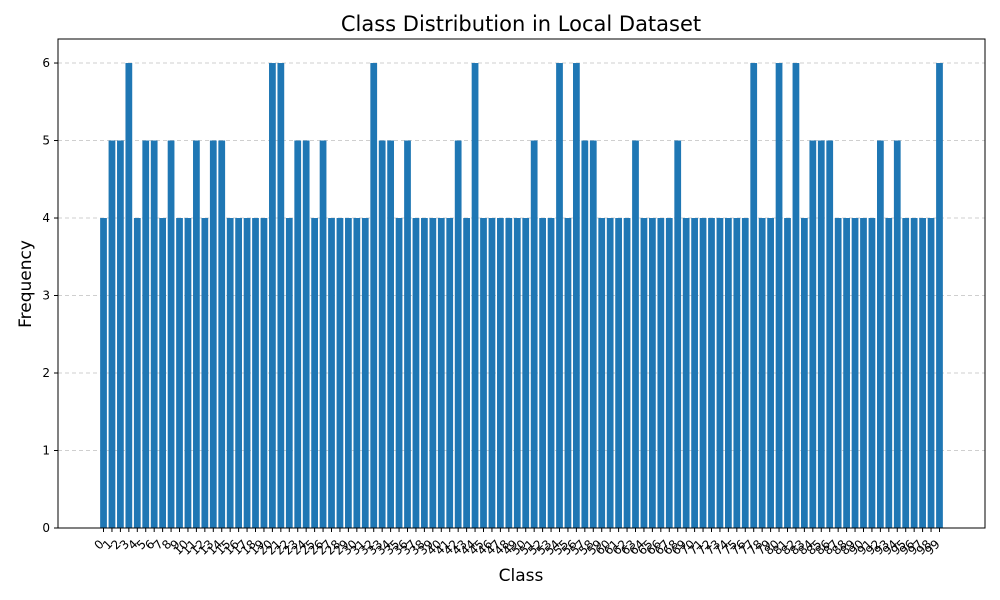 This screenshot has width=1000, height=600. I want to click on y-tick-label: 5, so click(46, 141).